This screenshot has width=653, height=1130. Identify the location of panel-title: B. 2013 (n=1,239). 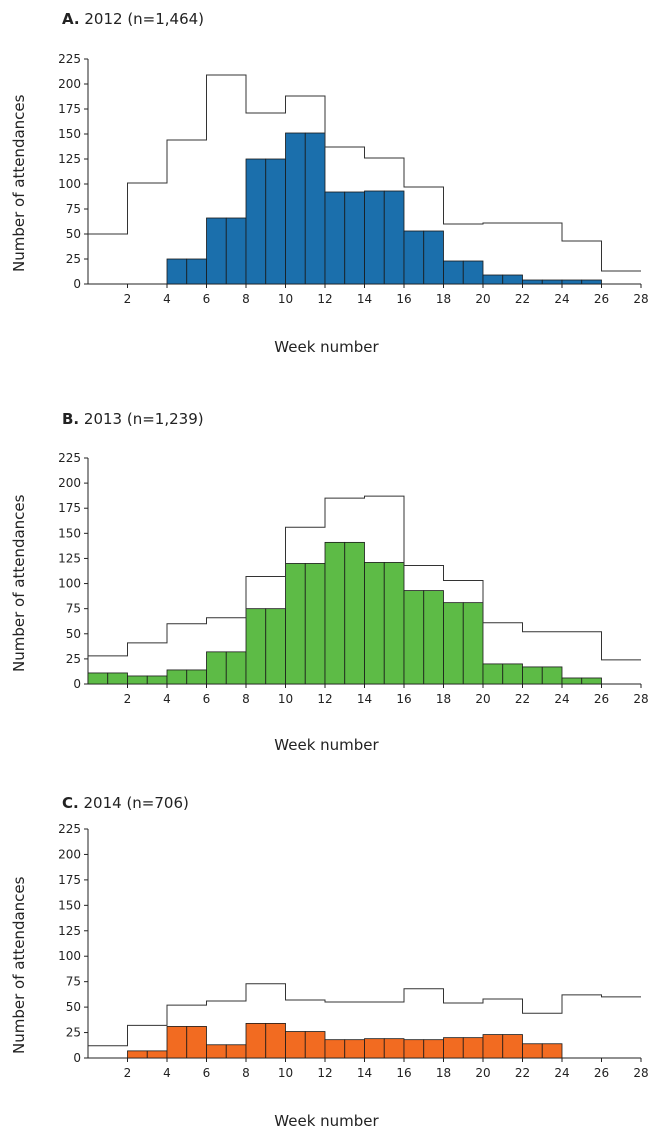
(133, 419).